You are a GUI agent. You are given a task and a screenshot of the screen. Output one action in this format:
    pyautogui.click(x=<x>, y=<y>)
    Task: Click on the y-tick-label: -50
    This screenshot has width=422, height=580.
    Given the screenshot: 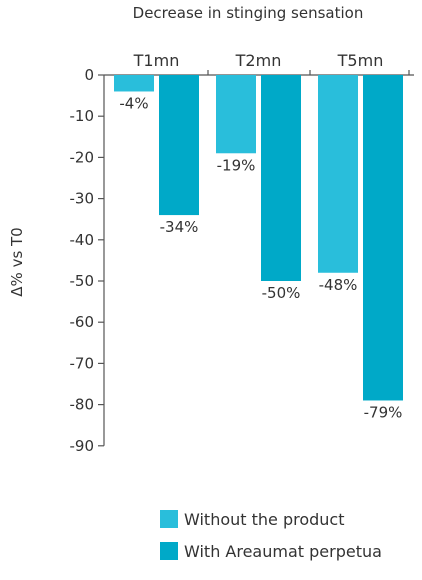 What is the action you would take?
    pyautogui.click(x=82, y=281)
    